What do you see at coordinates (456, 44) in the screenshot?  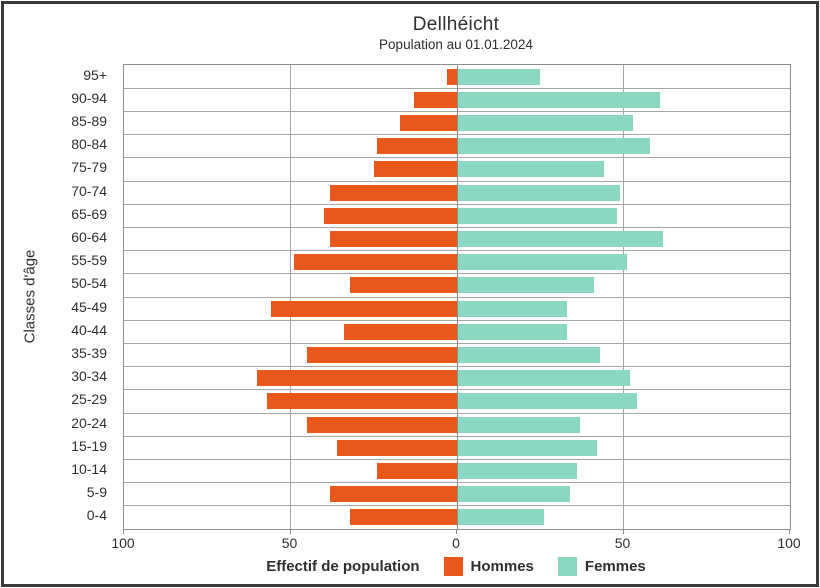 I see `chart-subtitle: Population au 01.01.2024` at bounding box center [456, 44].